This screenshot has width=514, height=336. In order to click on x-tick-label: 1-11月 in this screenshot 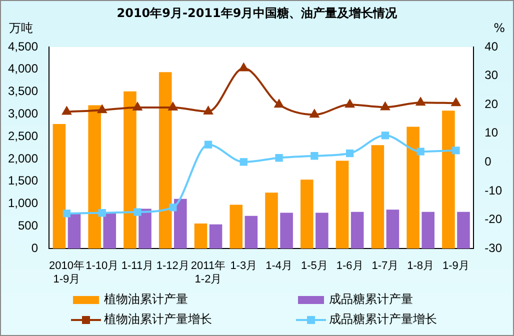, I will do `click(137, 266)`.